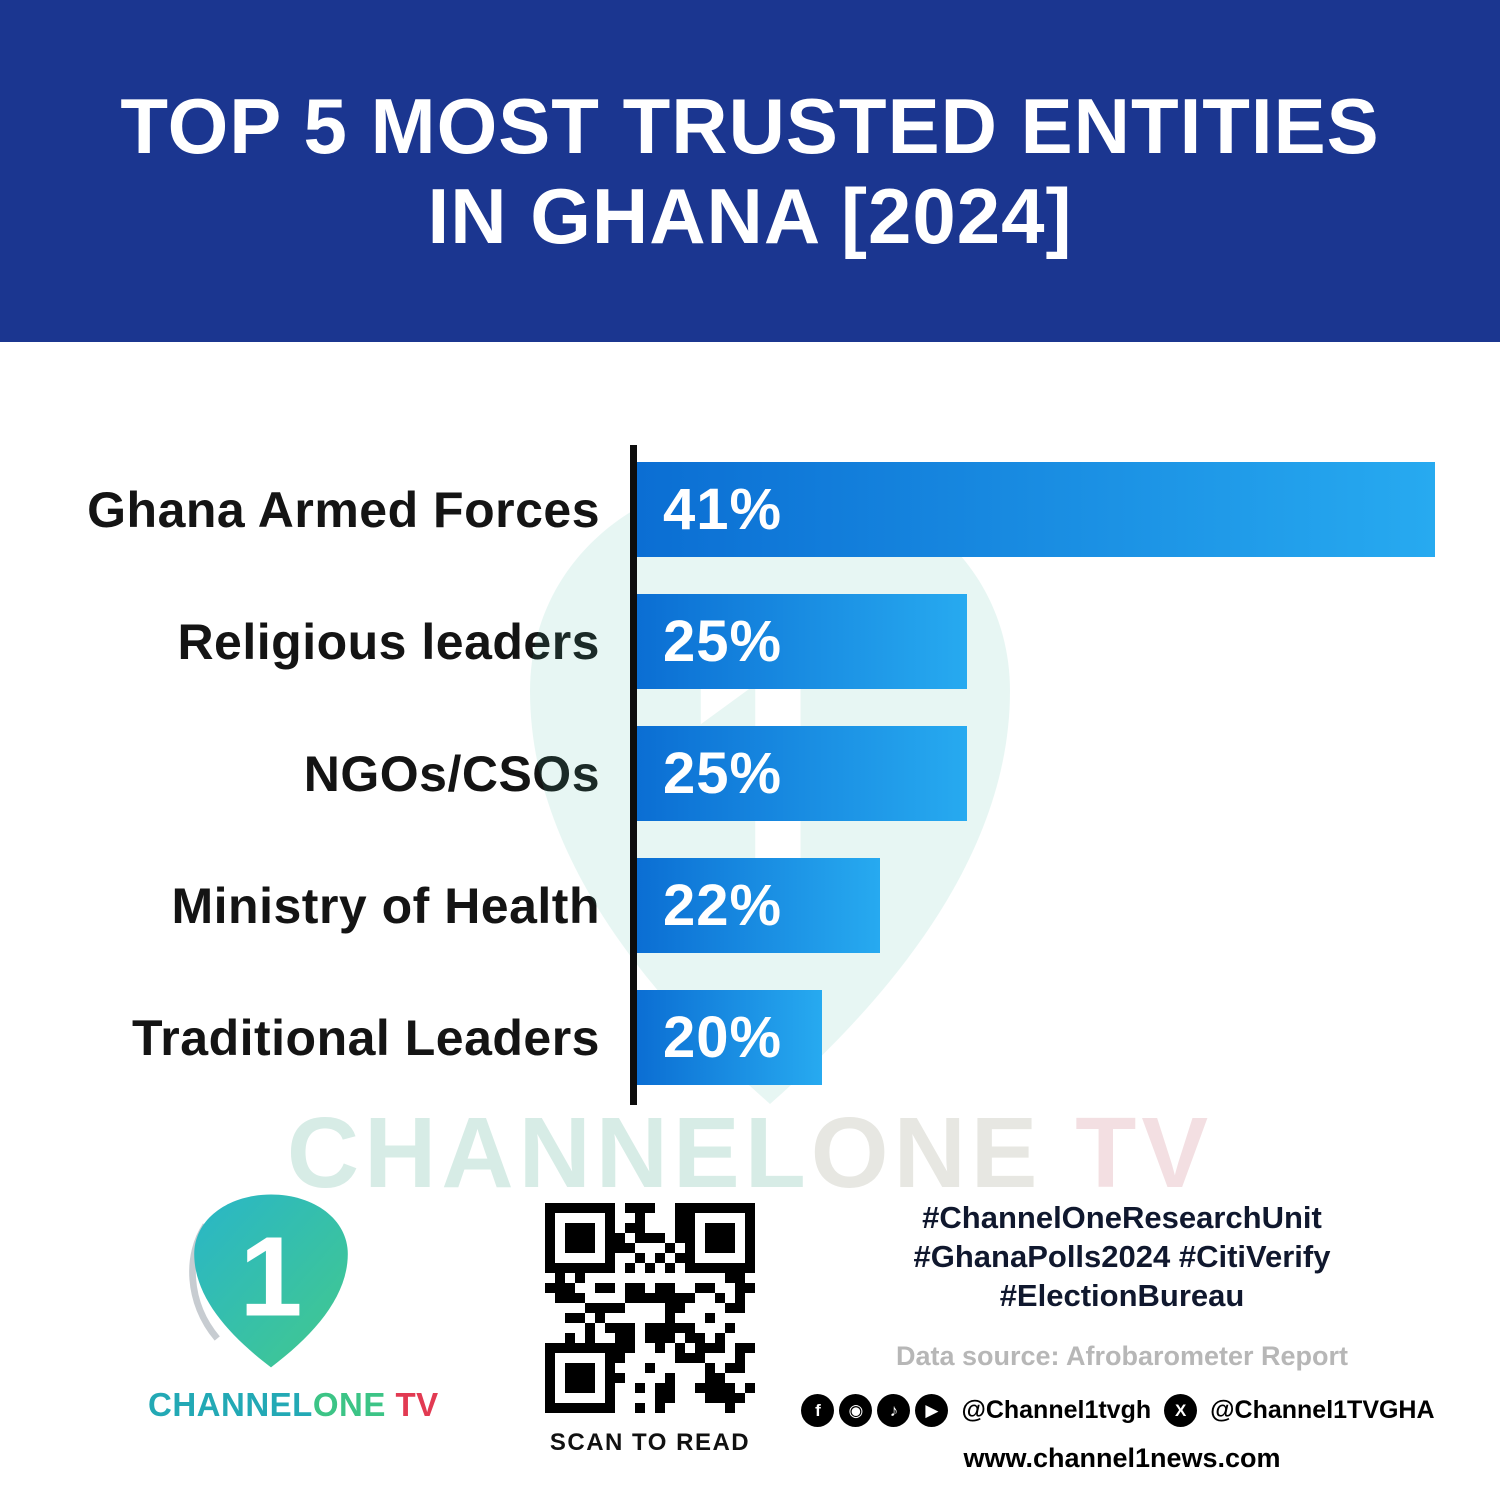 The image size is (1500, 1500). What do you see at coordinates (723, 509) in the screenshot?
I see `value-label: 41%` at bounding box center [723, 509].